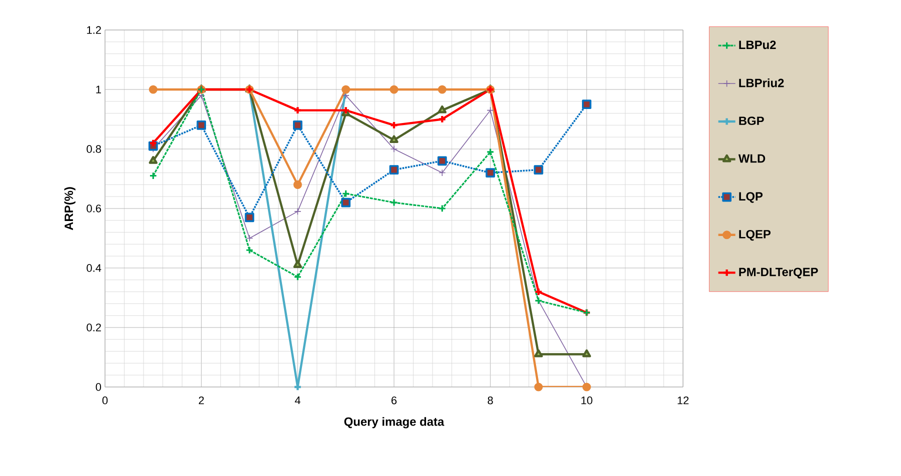 The image size is (901, 476). Describe the element at coordinates (105, 400) in the screenshot. I see `x-tick-label: 0` at that location.